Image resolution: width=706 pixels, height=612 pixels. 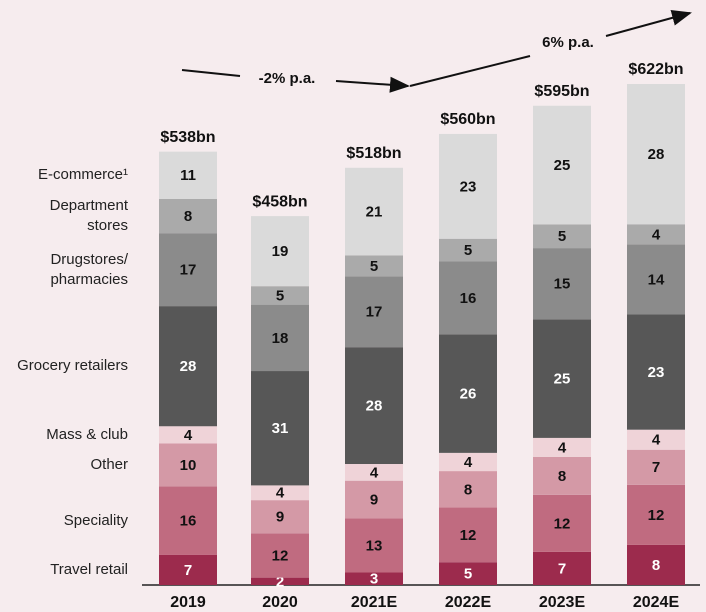 What do you see at coordinates (280, 602) in the screenshot?
I see `x-tick-label: 2020` at bounding box center [280, 602].